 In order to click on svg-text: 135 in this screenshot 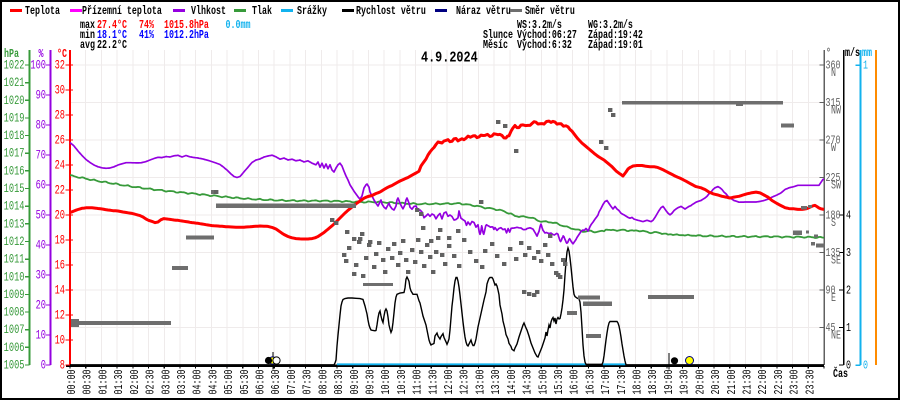, I will do `click(833, 254)`.